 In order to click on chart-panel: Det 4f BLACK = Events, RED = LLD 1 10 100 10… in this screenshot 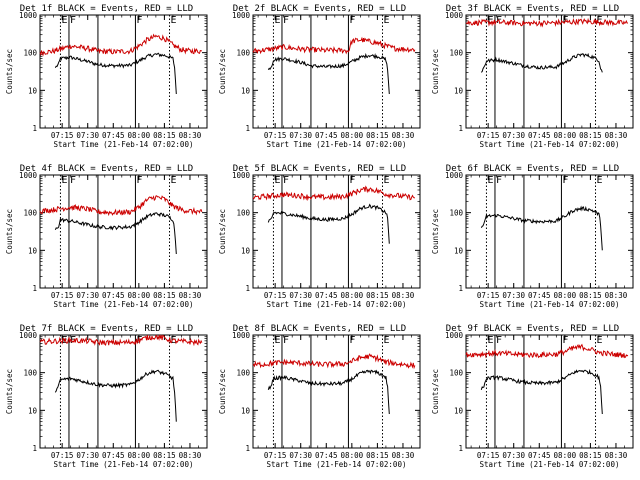, I will do `click(106, 236)`.